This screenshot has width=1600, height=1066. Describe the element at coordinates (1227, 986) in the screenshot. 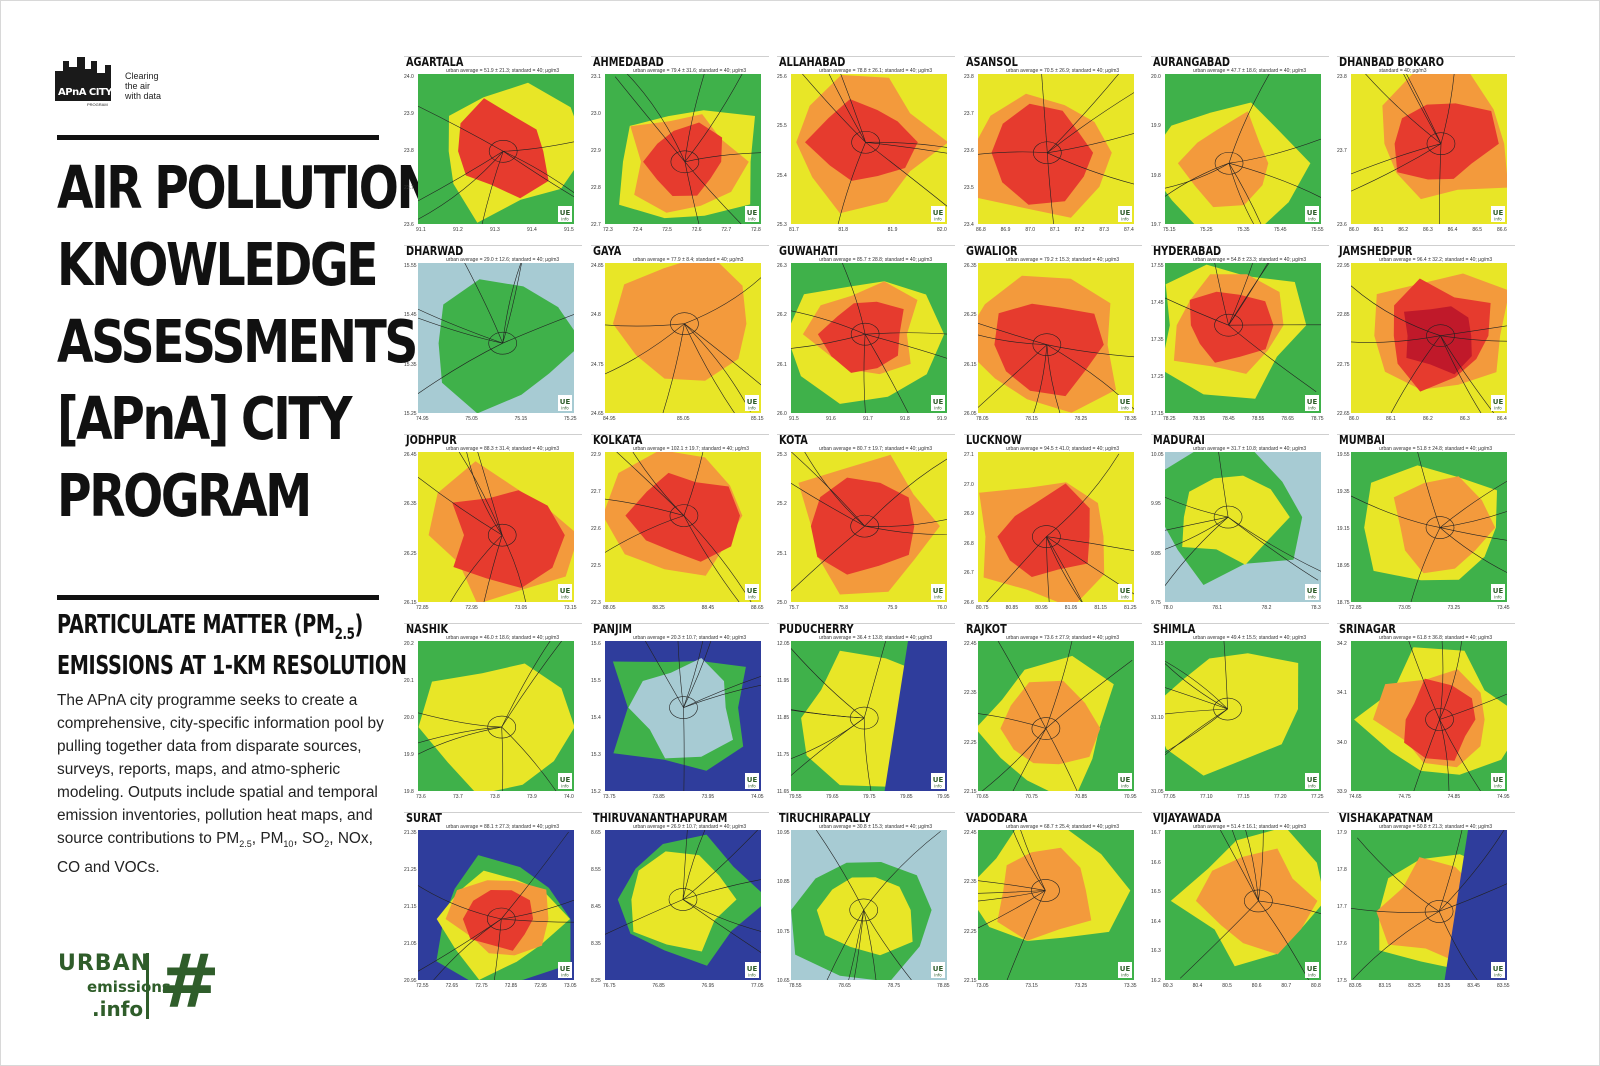

I see `x-tick-label: 80.5` at that location.